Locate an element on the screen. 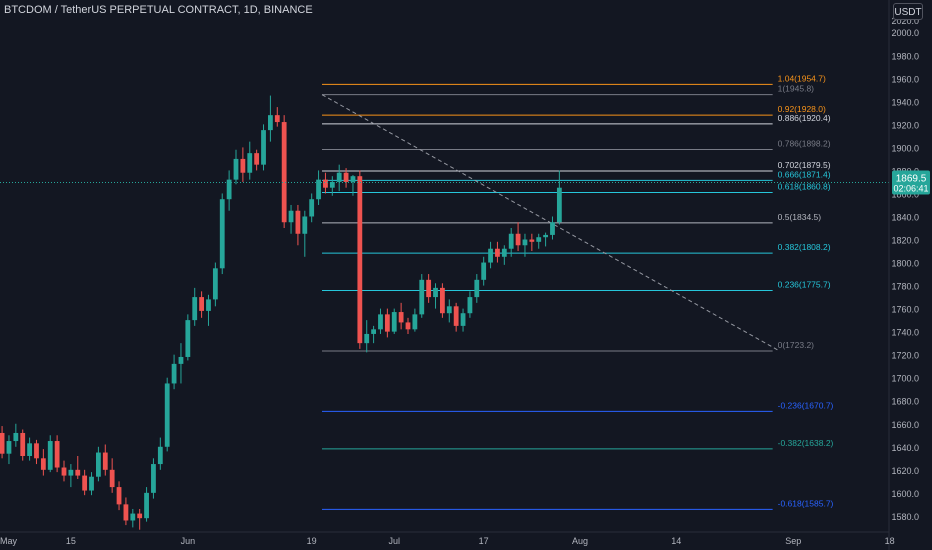 This screenshot has width=932, height=550. price-tick-label: 1800.0 is located at coordinates (905, 264).